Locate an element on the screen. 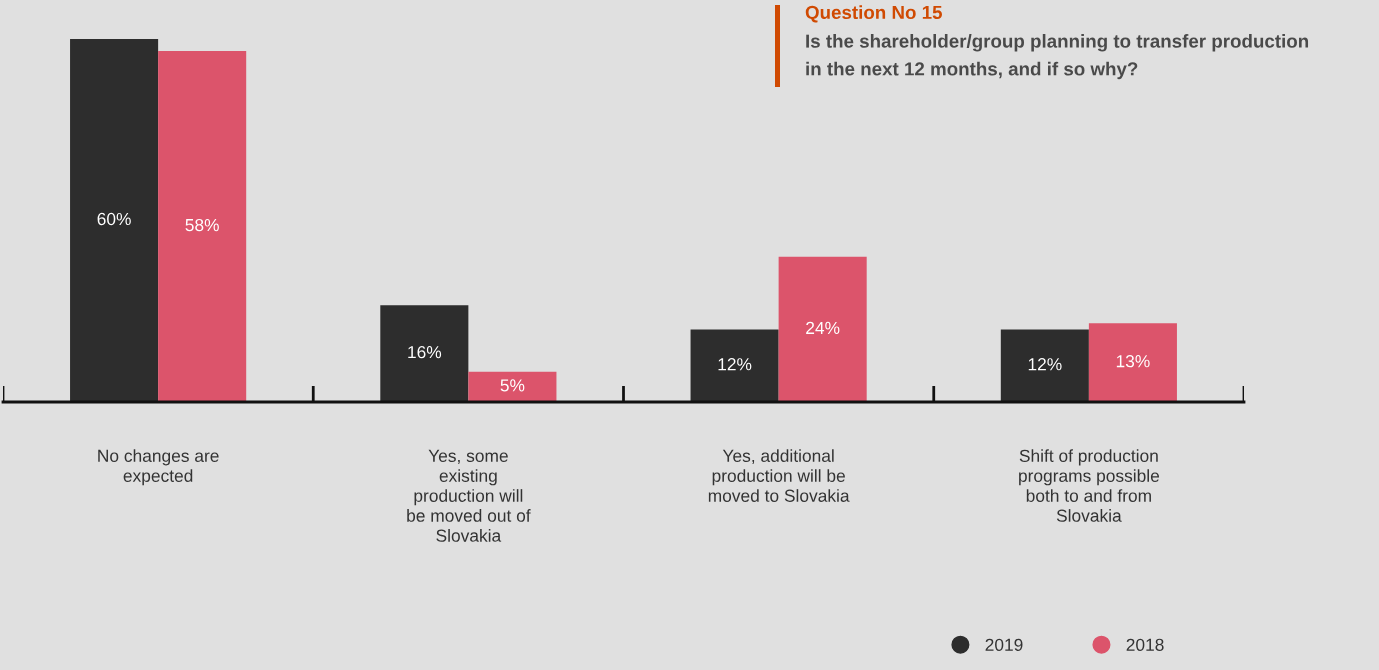 This screenshot has height=670, width=1379. data-label: 13% is located at coordinates (1133, 361).